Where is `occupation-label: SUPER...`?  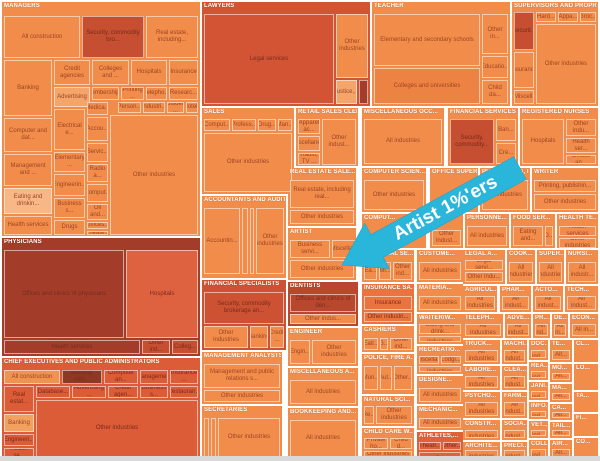 occupation-label: SUPER... is located at coordinates (551, 254).